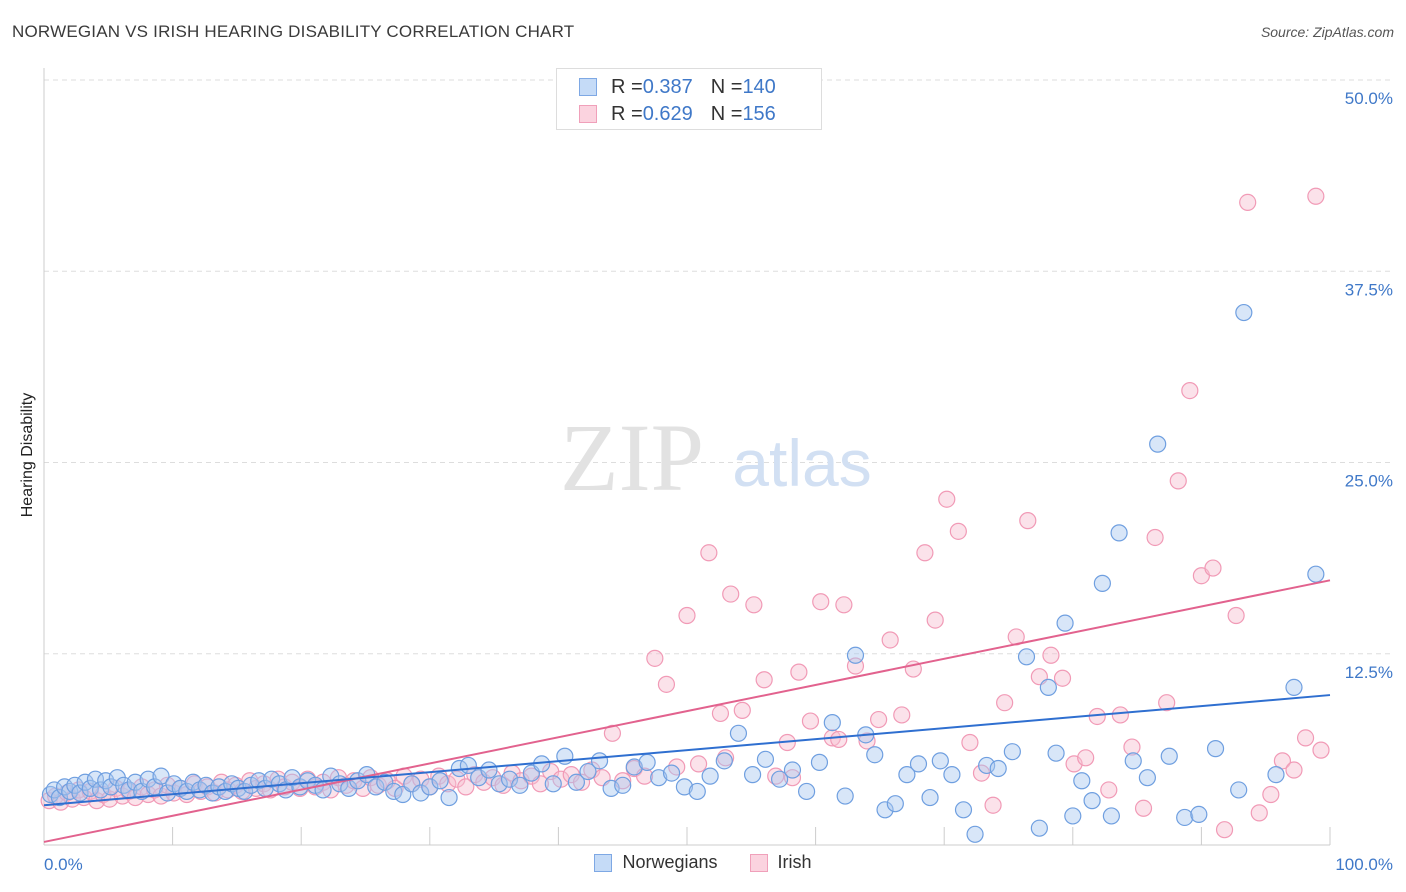  Describe the element at coordinates (801, 463) in the screenshot. I see `watermark-atlas: atlas` at that location.